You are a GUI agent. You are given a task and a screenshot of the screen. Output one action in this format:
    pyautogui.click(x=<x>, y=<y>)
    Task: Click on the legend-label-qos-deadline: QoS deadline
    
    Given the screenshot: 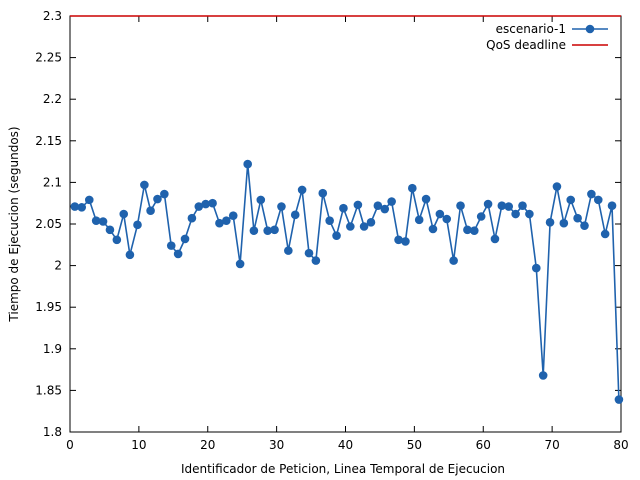 What is the action you would take?
    pyautogui.click(x=526, y=45)
    